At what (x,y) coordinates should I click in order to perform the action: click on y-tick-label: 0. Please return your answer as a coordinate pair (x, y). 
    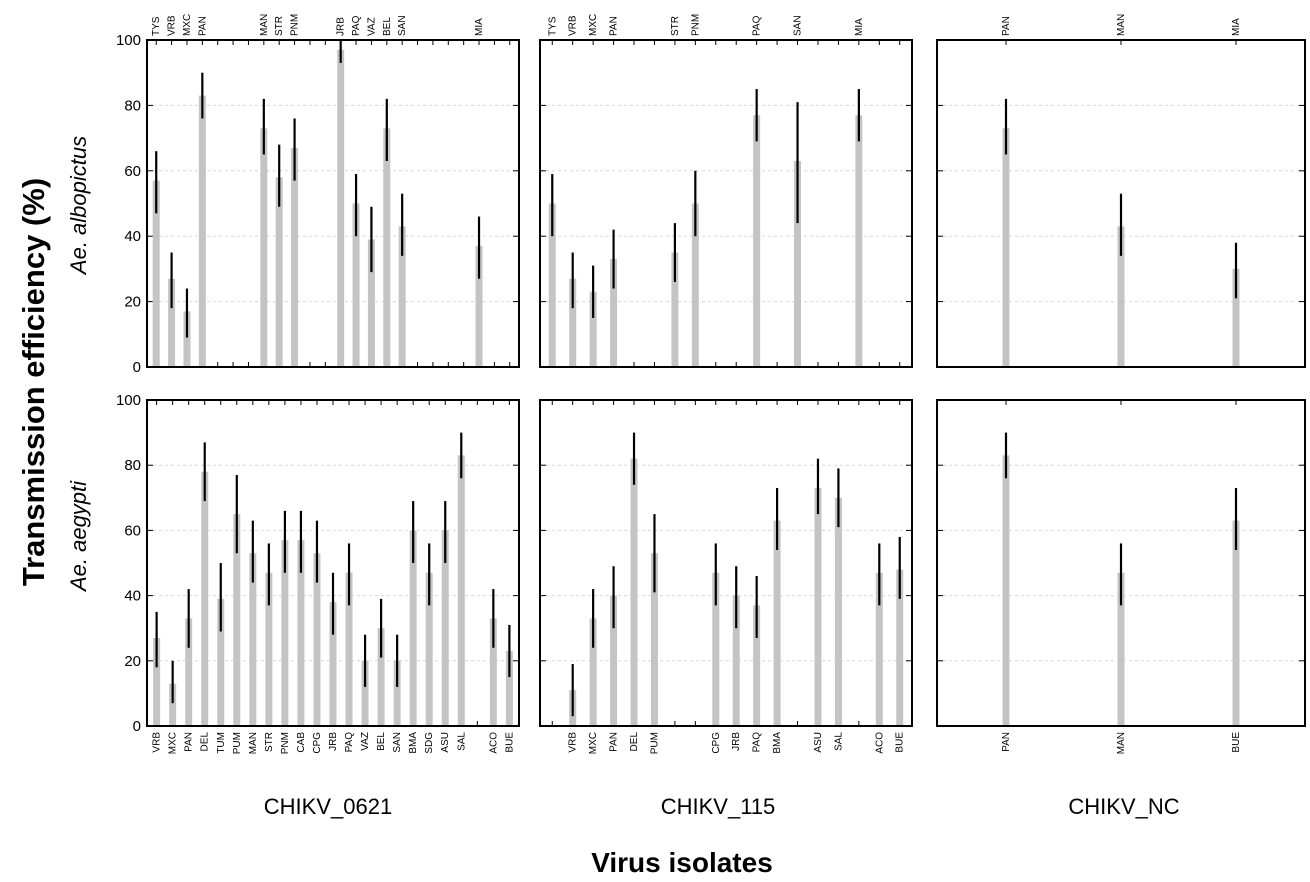
    Looking at the image, I should click on (137, 367).